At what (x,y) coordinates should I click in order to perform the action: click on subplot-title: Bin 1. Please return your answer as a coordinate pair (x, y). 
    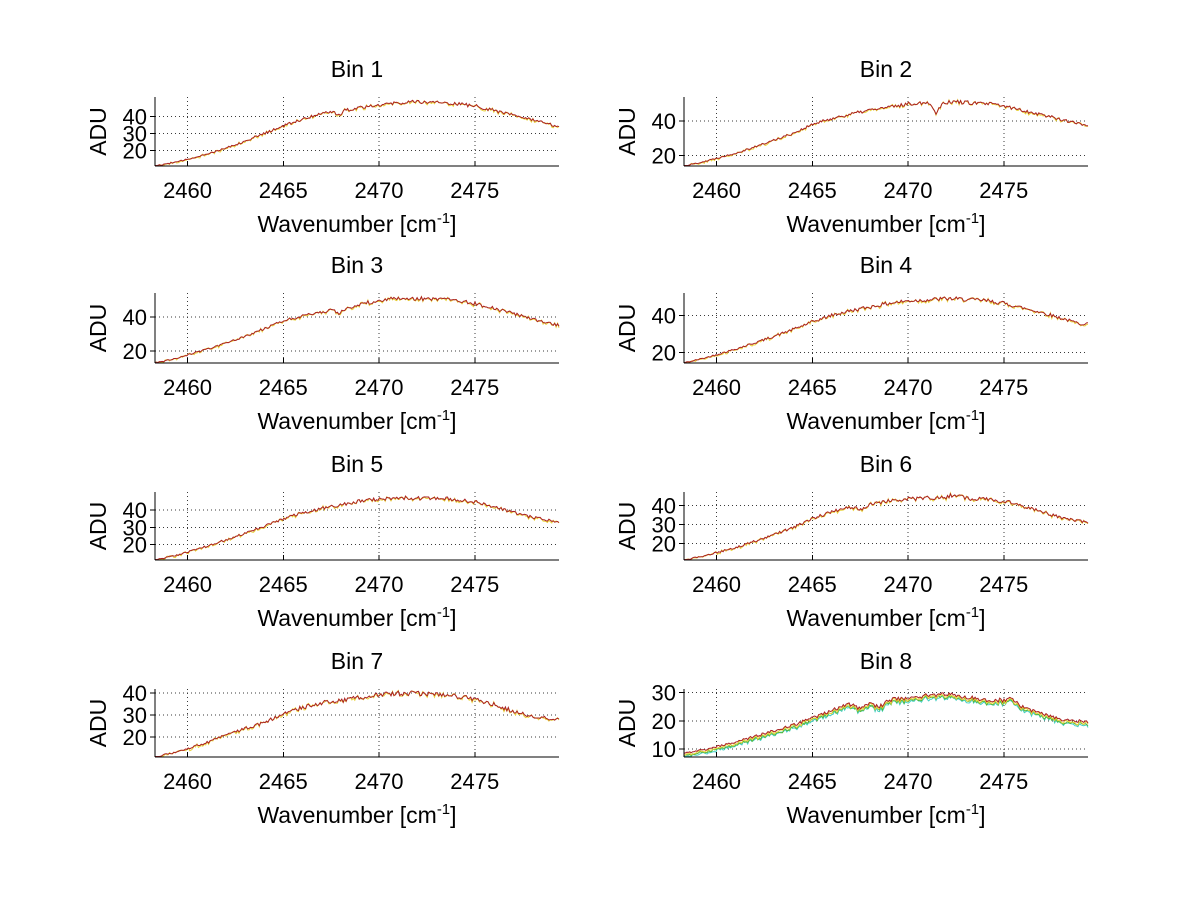
    Looking at the image, I should click on (357, 69).